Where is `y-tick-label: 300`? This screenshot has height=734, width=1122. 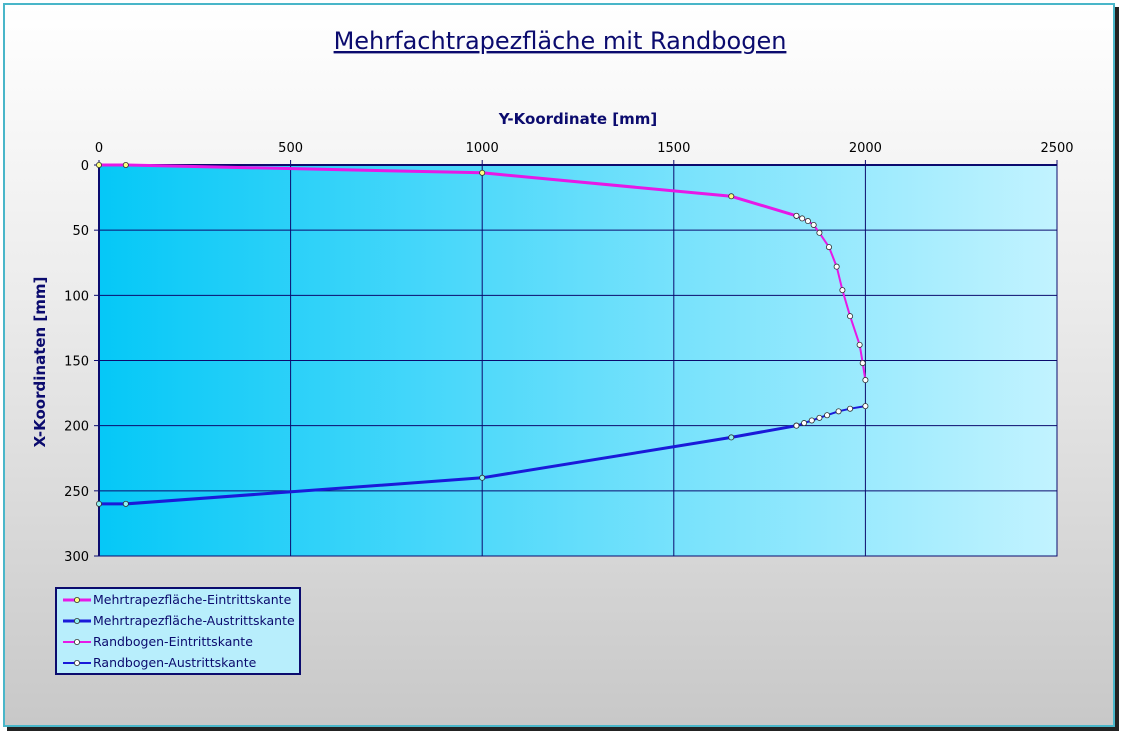 y-tick-label: 300 is located at coordinates (76, 557).